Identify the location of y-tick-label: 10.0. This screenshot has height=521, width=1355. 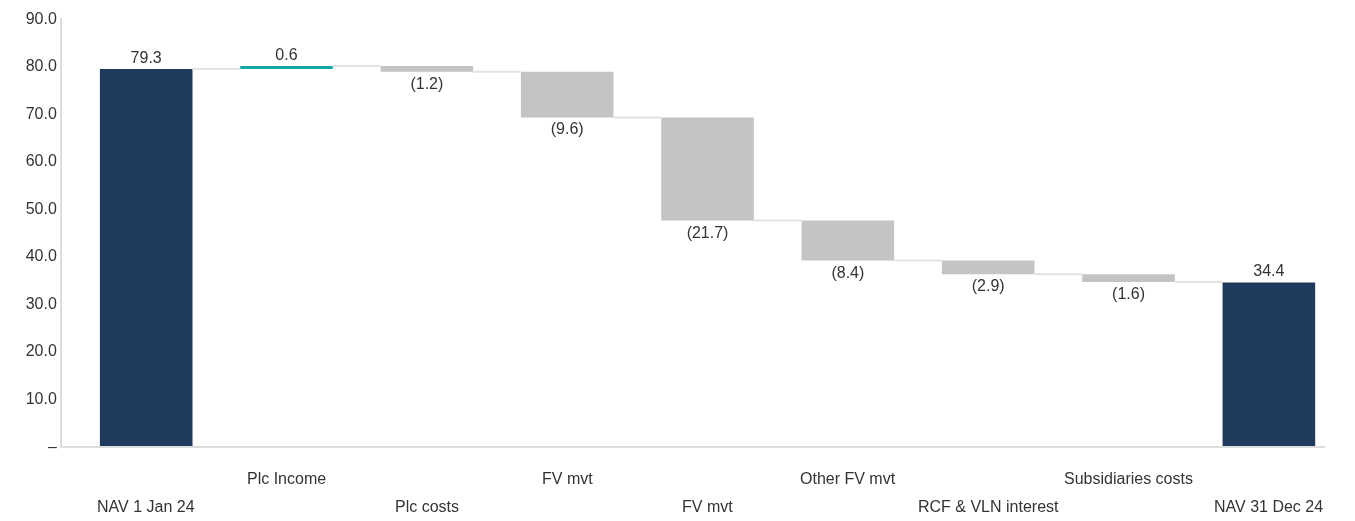
(41, 399).